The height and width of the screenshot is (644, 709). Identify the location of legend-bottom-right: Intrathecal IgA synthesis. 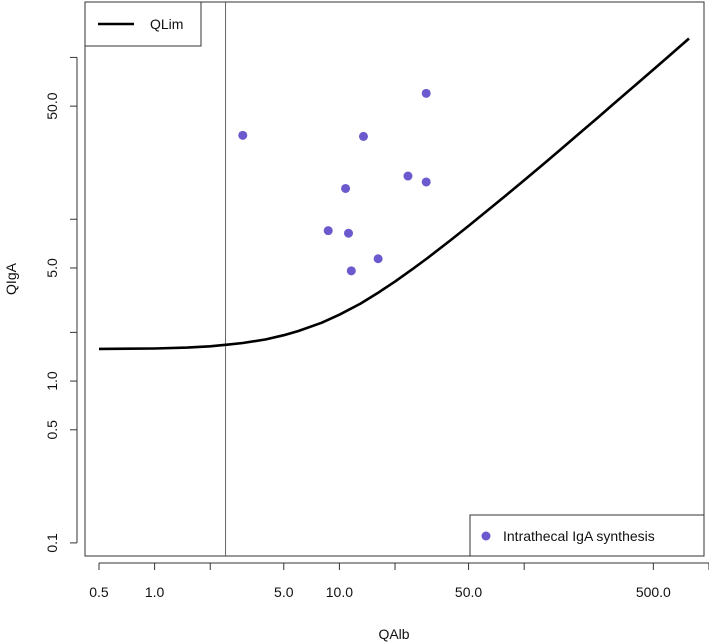
(587, 535).